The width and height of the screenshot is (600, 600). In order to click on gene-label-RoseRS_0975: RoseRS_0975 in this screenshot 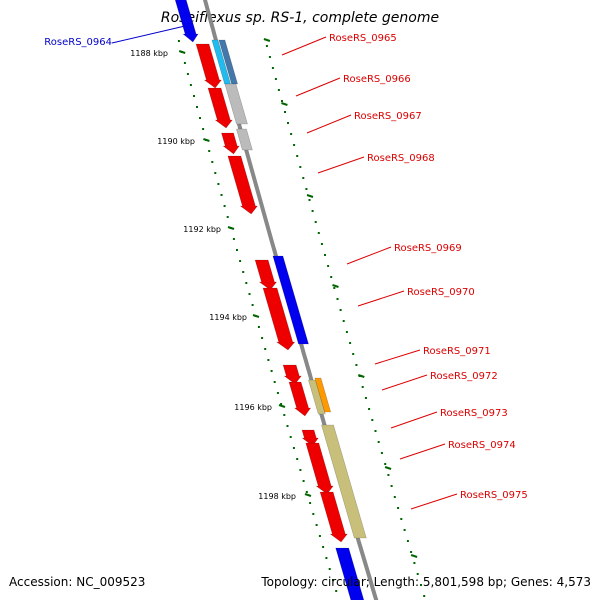, I will do `click(494, 495)`.